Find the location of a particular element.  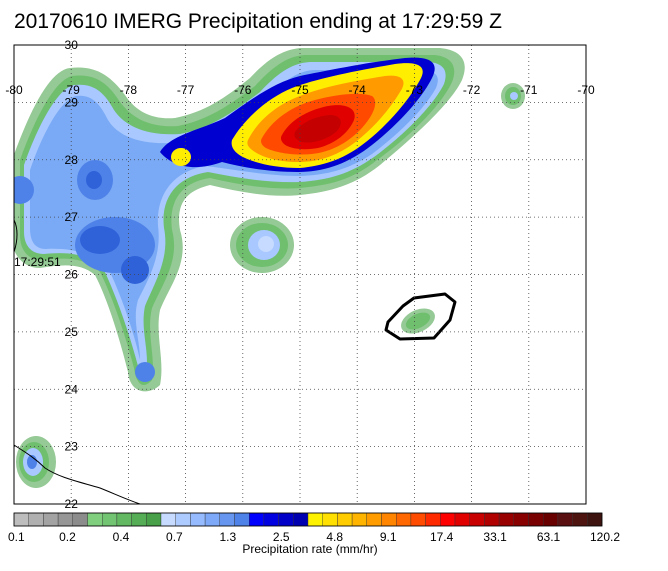

swath-outline is located at coordinates (420, 316).